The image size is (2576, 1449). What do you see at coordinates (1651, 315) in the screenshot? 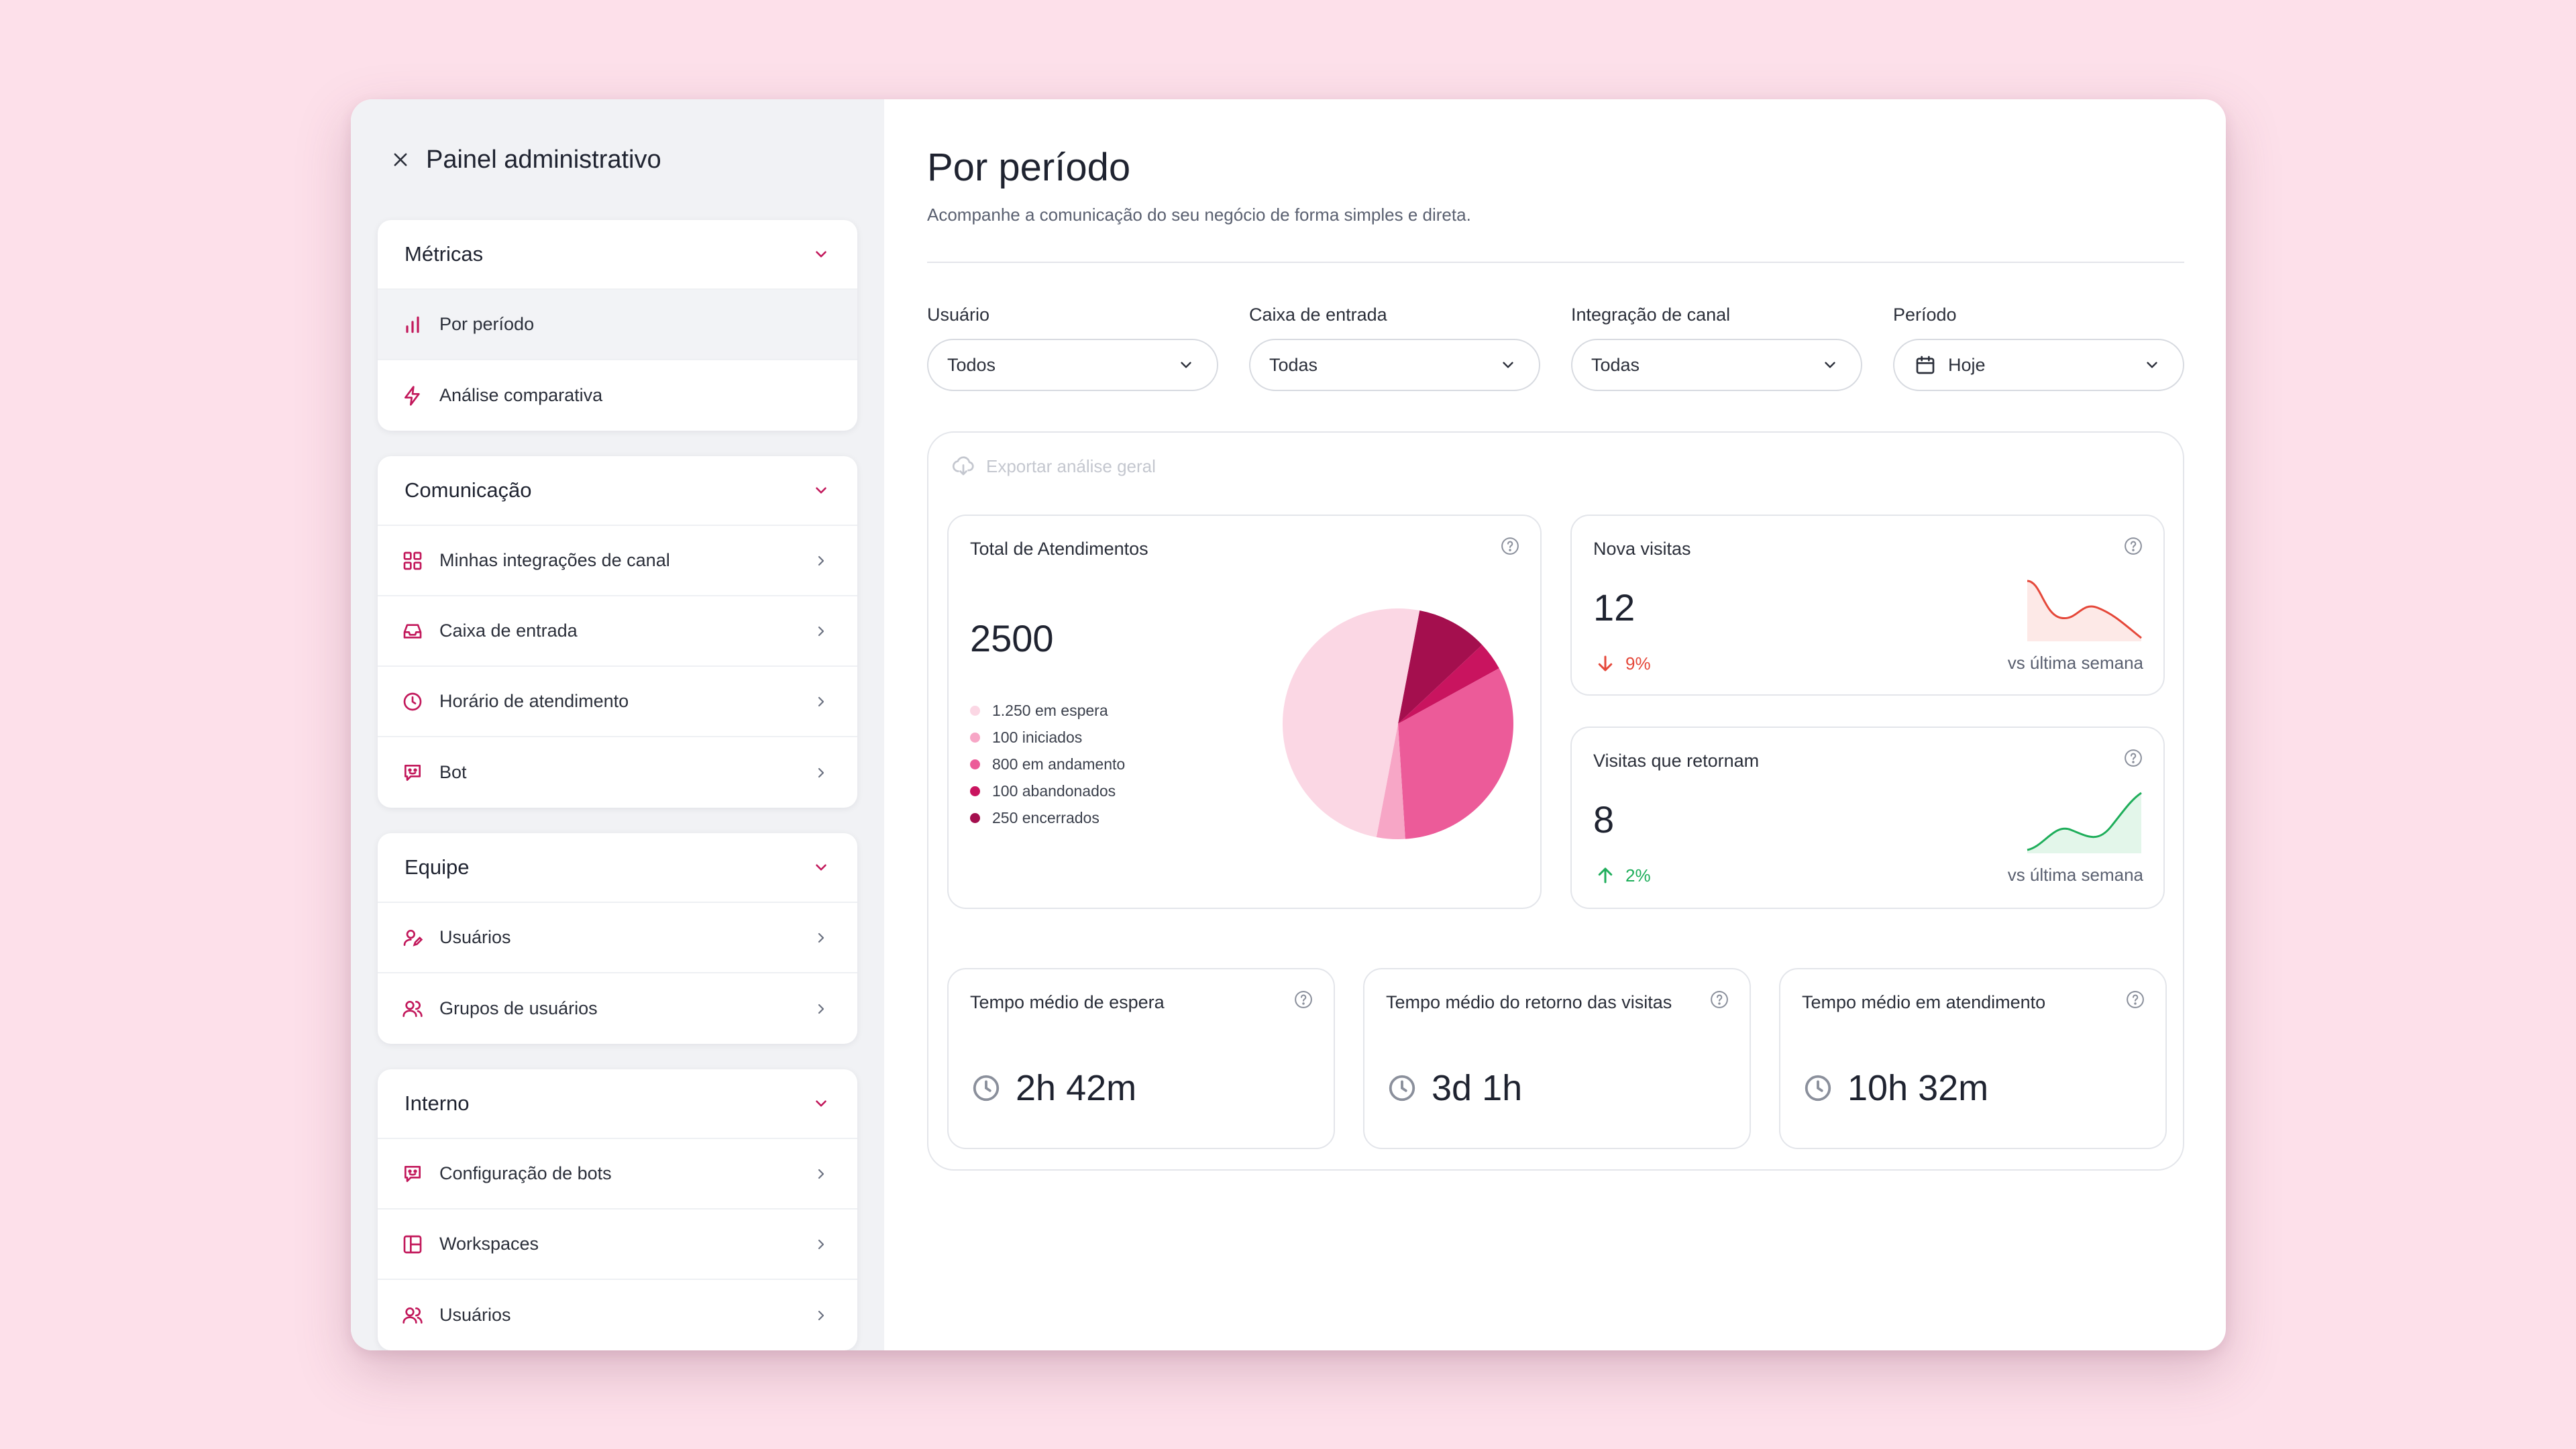
I see `filter-label: Integração de canal` at bounding box center [1651, 315].